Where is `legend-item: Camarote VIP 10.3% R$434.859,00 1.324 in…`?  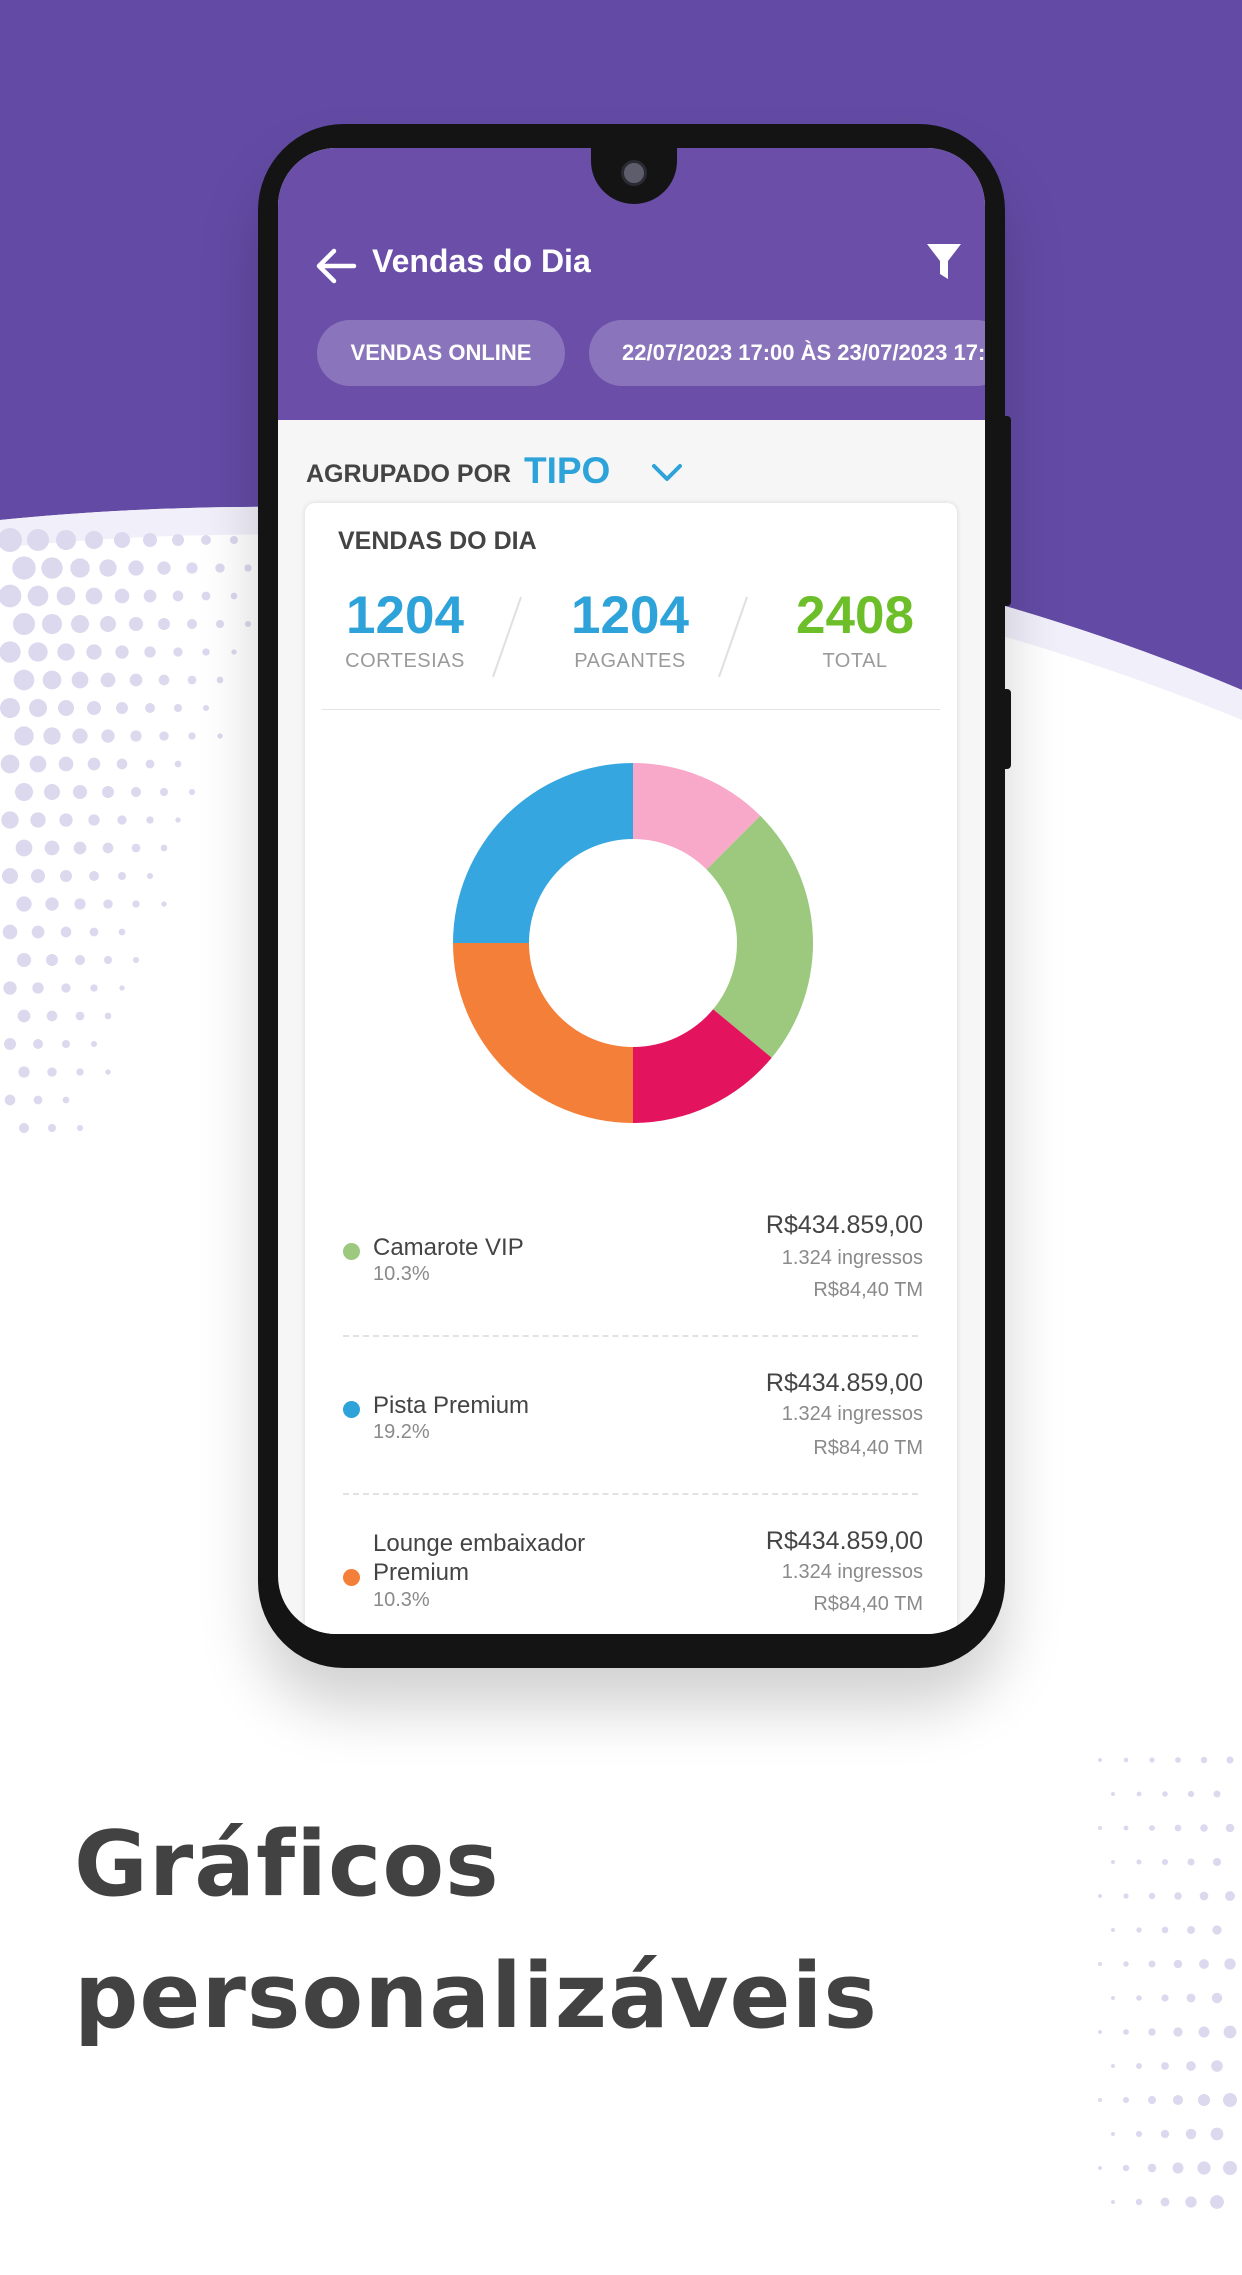
legend-item: Camarote VIP 10.3% R$434.859,00 1.324 in… is located at coordinates (633, 1277).